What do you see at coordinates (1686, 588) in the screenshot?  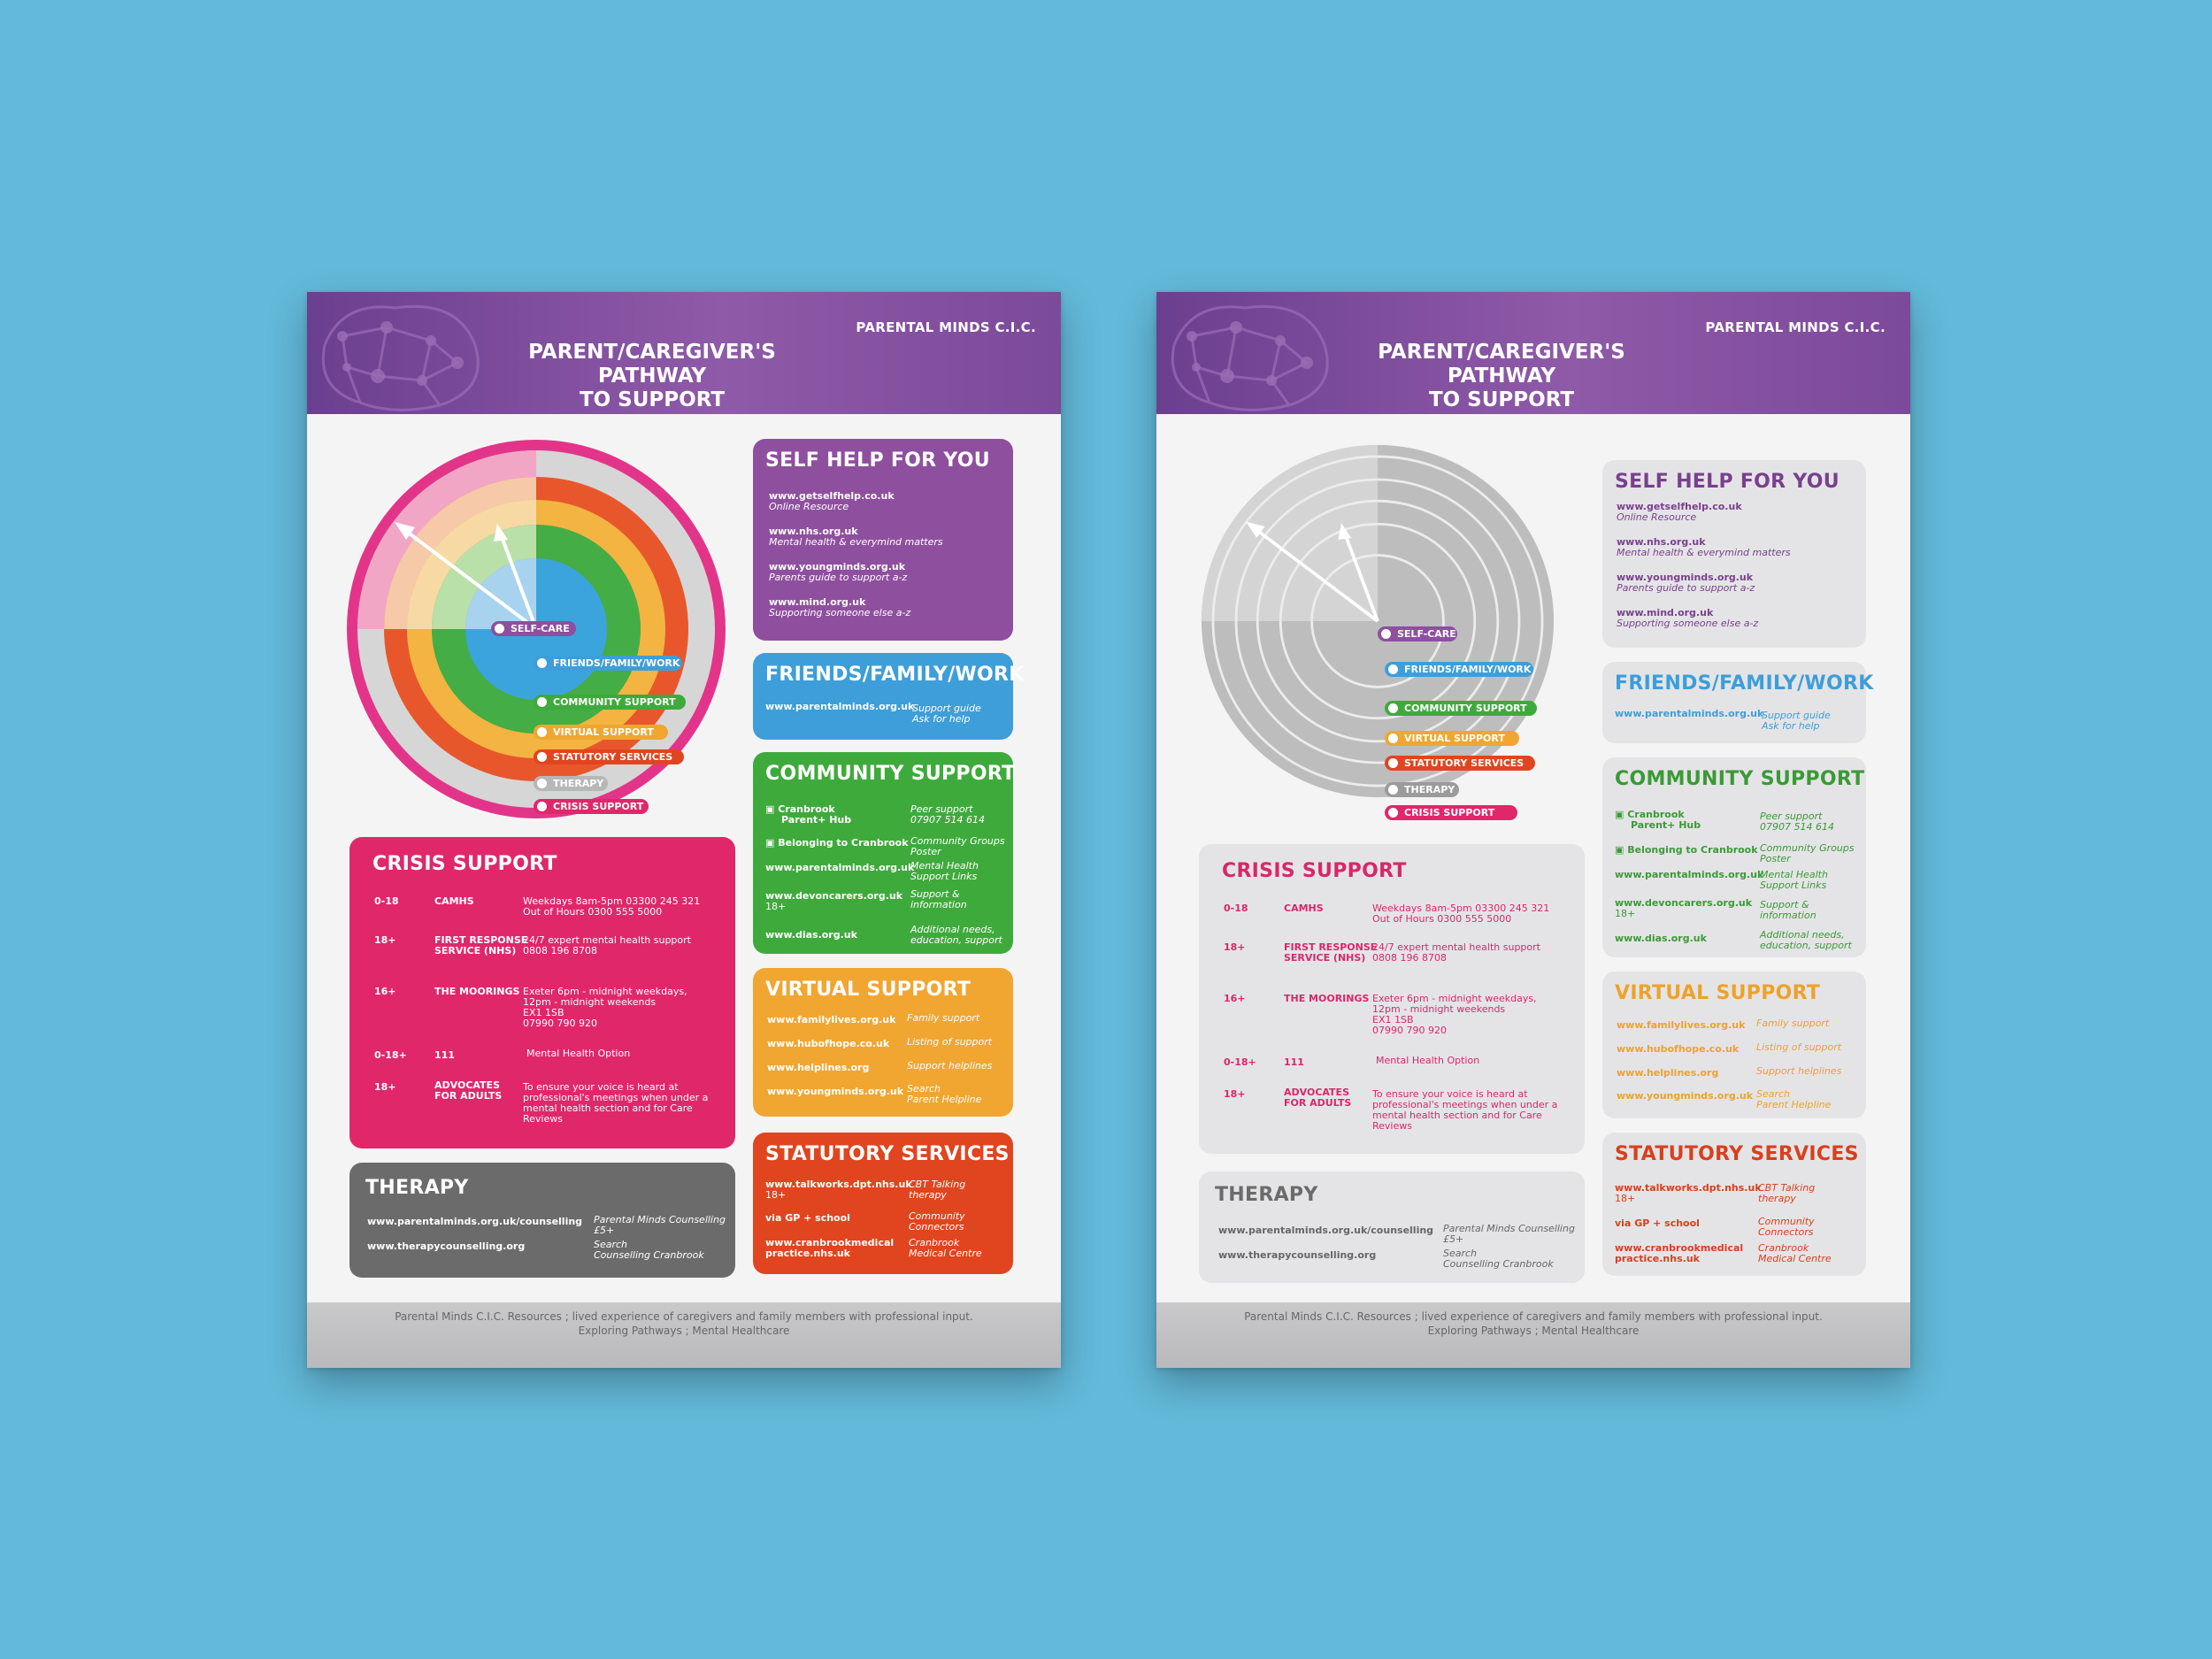 I see `self-help-desc: Parents guide to support a-z` at bounding box center [1686, 588].